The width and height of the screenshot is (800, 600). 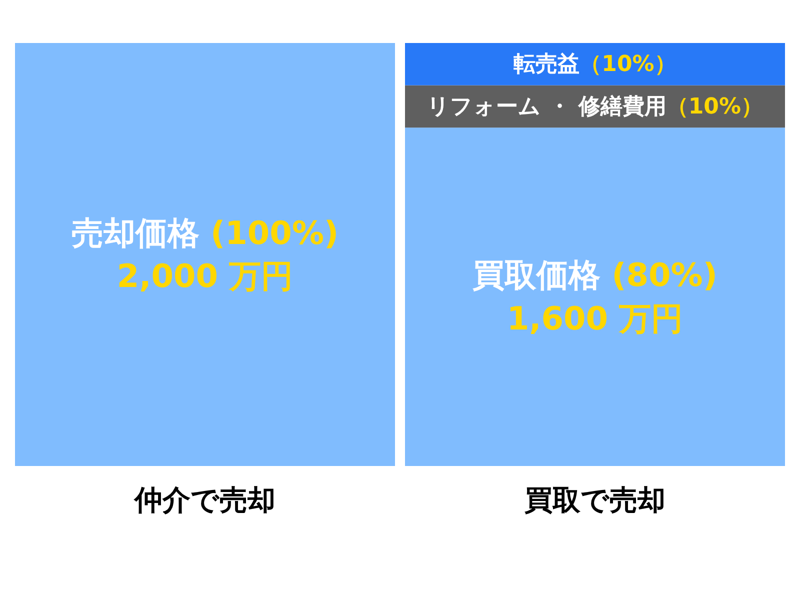 I want to click on x-tick-label: 仲介で売却, so click(x=205, y=500).